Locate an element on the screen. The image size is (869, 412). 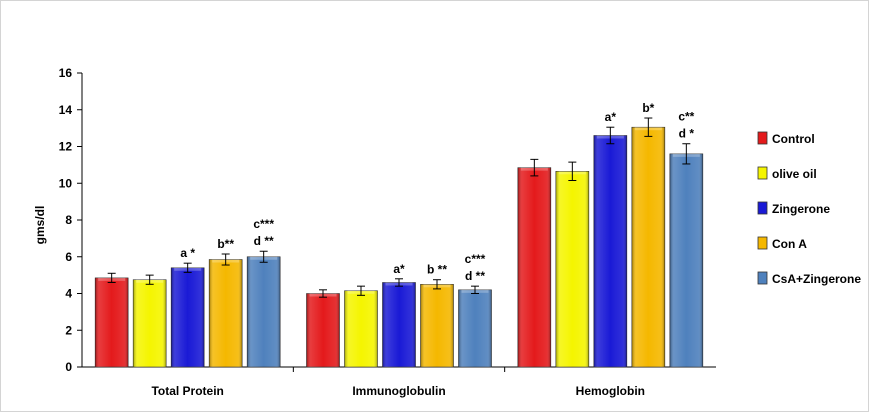
y-tick-label: 4 is located at coordinates (68, 294).